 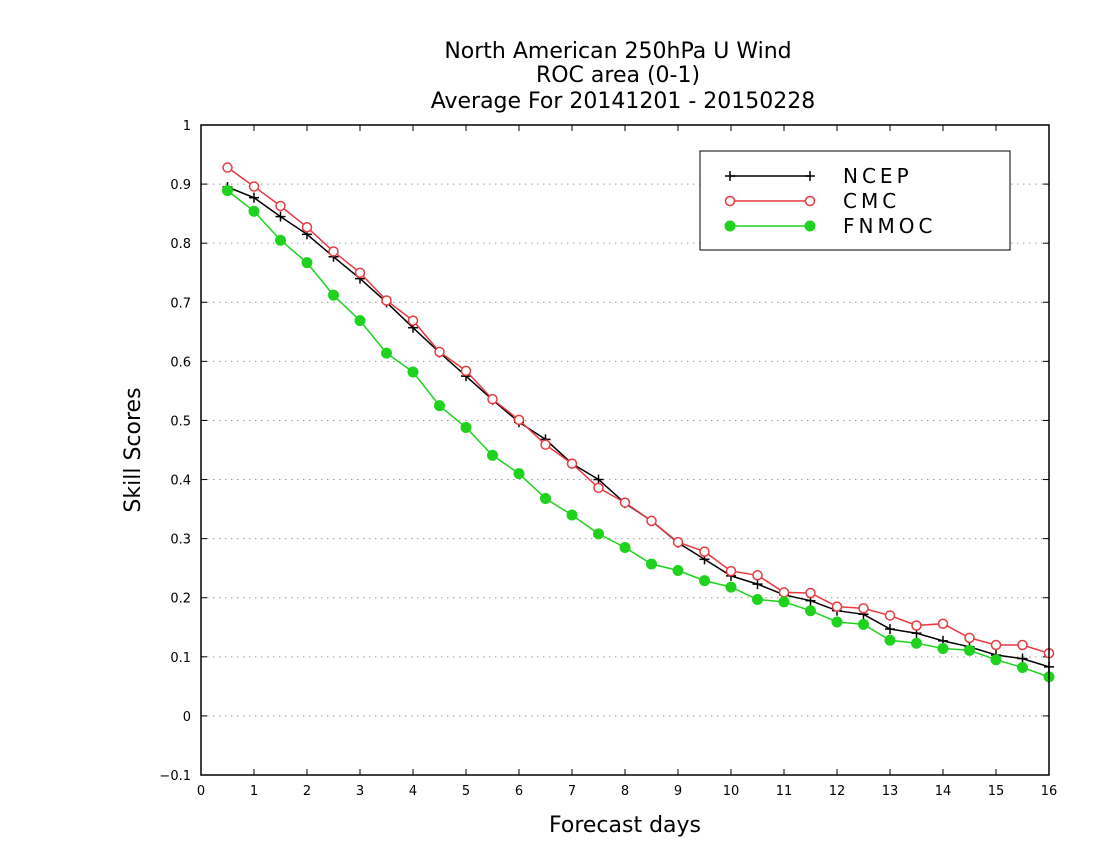 What do you see at coordinates (187, 126) in the screenshot?
I see `y-tick-label: 1` at bounding box center [187, 126].